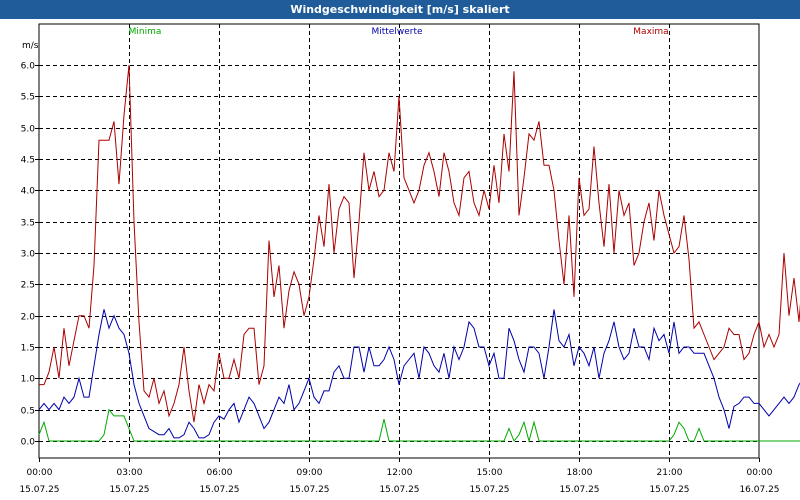 Image resolution: width=800 pixels, height=500 pixels. What do you see at coordinates (580, 473) in the screenshot?
I see `x-tick-time: 18:00` at bounding box center [580, 473].